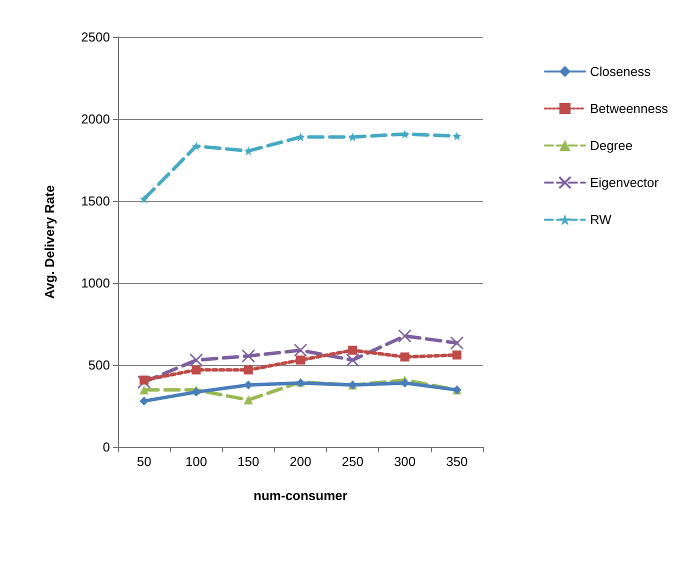  What do you see at coordinates (249, 461) in the screenshot?
I see `x-tick-label: 150` at bounding box center [249, 461].